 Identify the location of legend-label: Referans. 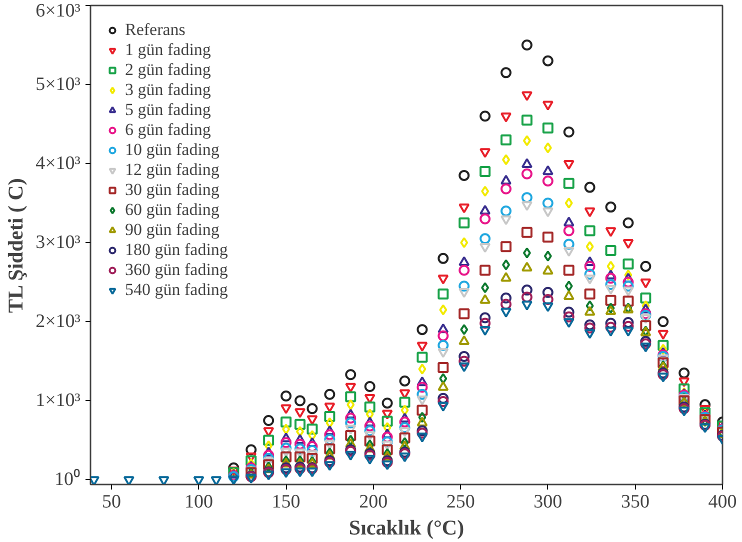
(155, 30).